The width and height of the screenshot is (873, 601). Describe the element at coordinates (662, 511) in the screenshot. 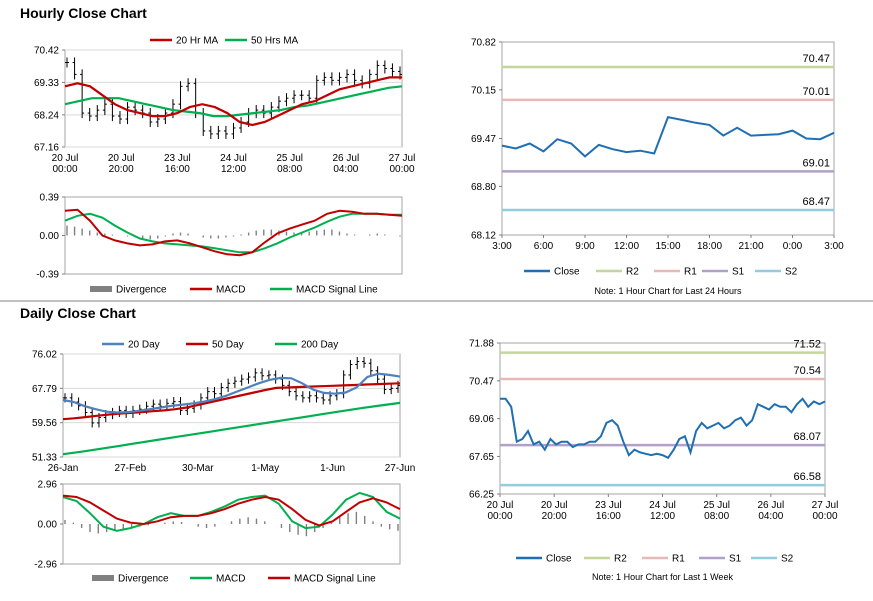

I see `pivot-1w-xtick-label: 24 Jul 12:00` at that location.